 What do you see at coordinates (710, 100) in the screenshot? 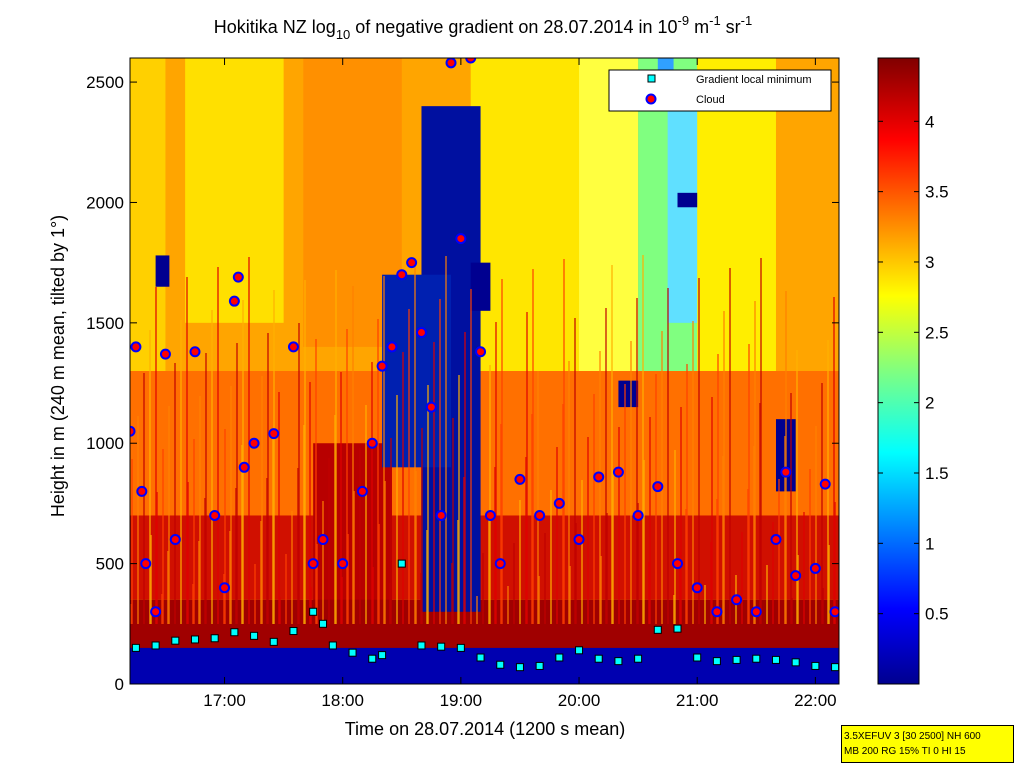
I see `legend-label-cloud: Cloud` at bounding box center [710, 100].